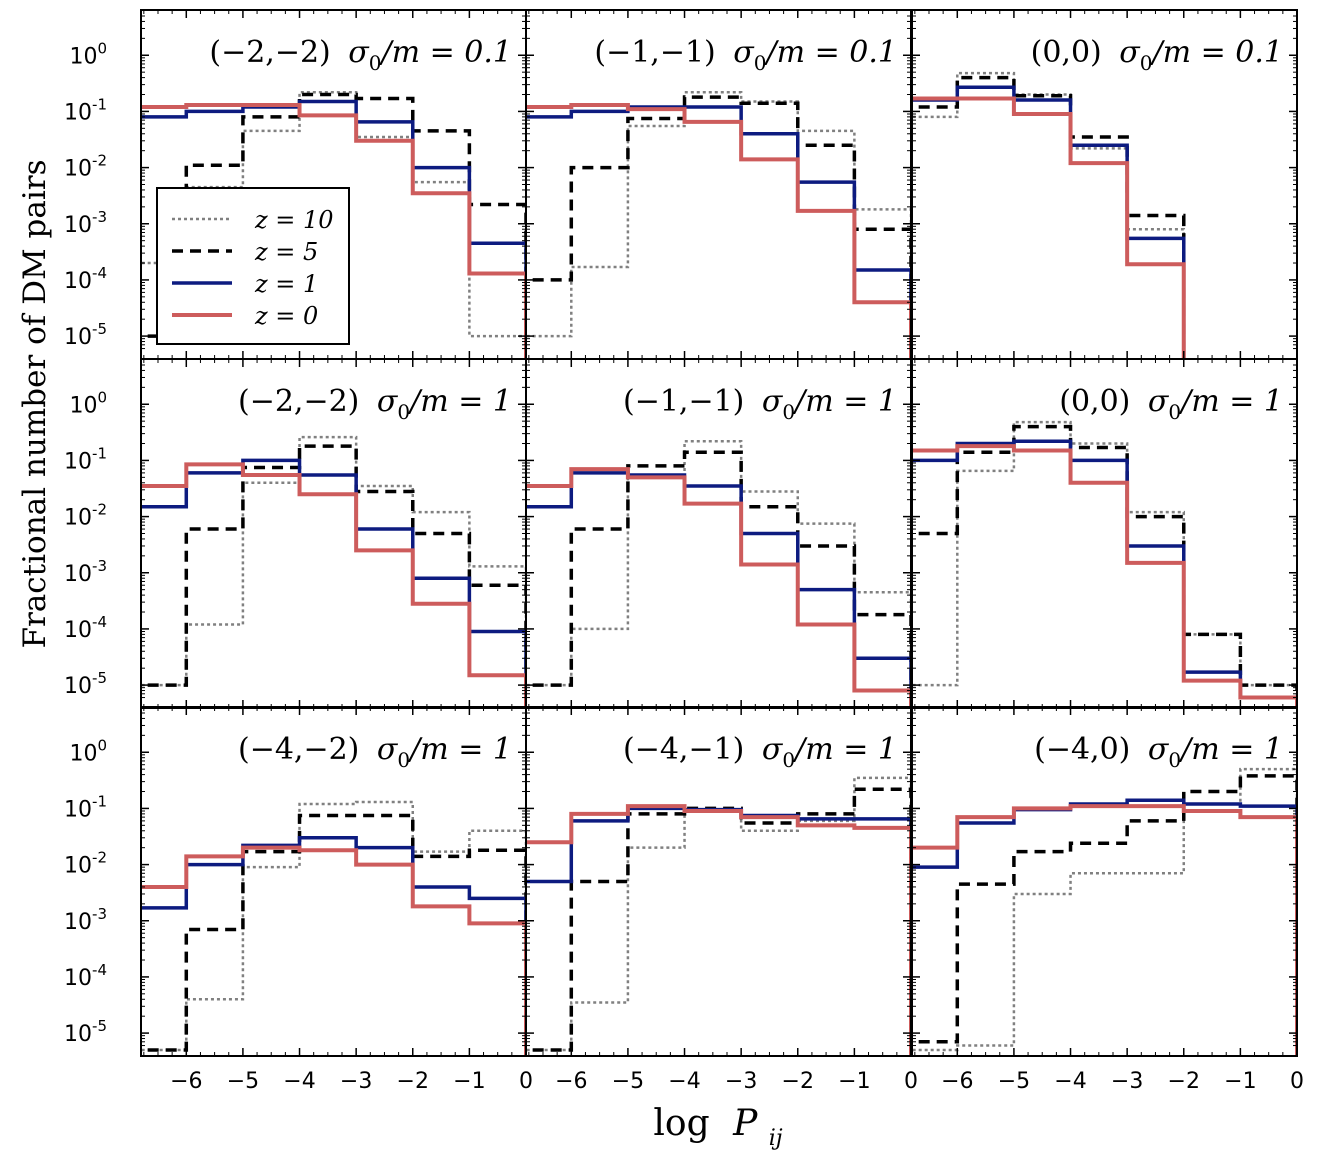 This screenshot has height=1166, width=1320. I want to click on panel-8: −6 −5 −4 −3 −2 −1 0 (−4,−1) σ0/m = 1, so click(721, 900).